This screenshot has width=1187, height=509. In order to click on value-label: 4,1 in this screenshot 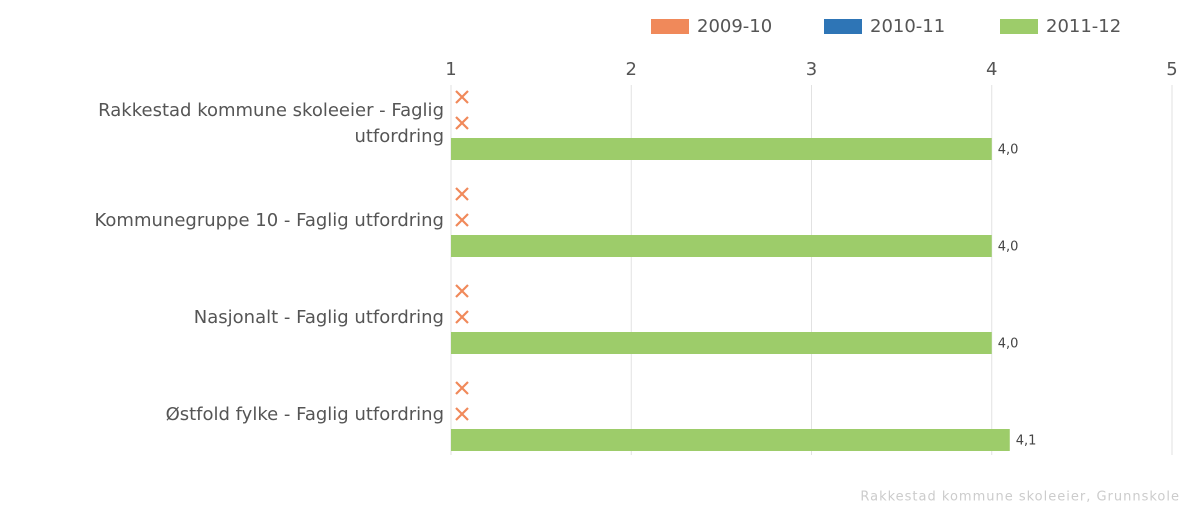, I will do `click(1026, 441)`.